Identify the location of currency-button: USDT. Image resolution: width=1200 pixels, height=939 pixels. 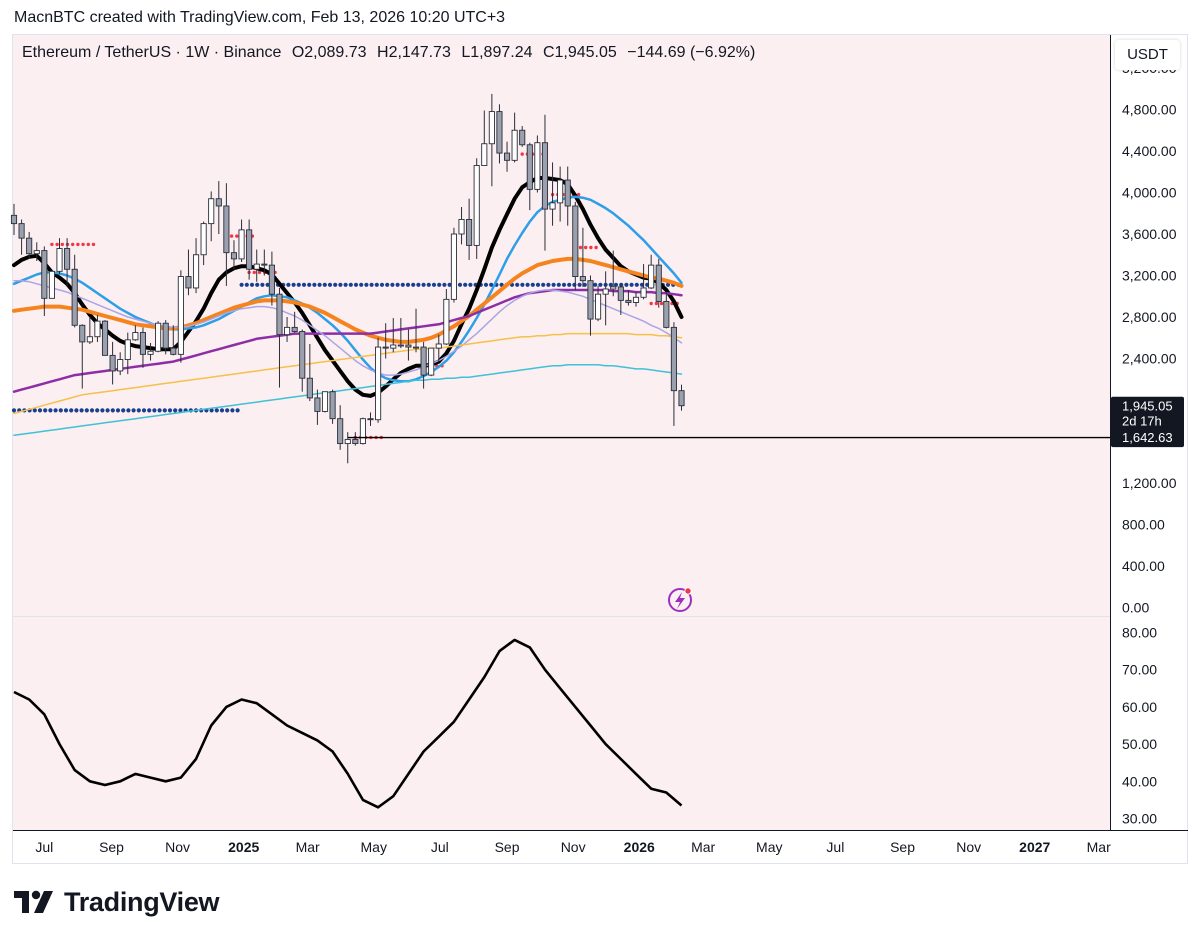
(1147, 55).